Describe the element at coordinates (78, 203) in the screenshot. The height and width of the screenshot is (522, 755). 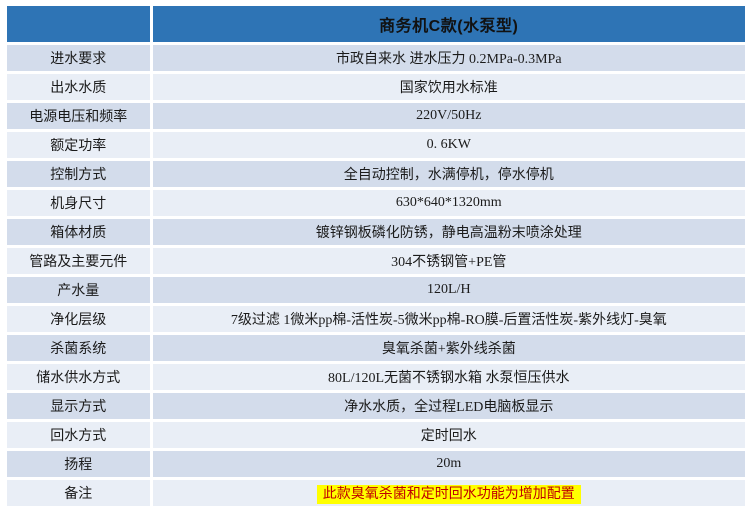
I see `row-label: 机身尺寸` at that location.